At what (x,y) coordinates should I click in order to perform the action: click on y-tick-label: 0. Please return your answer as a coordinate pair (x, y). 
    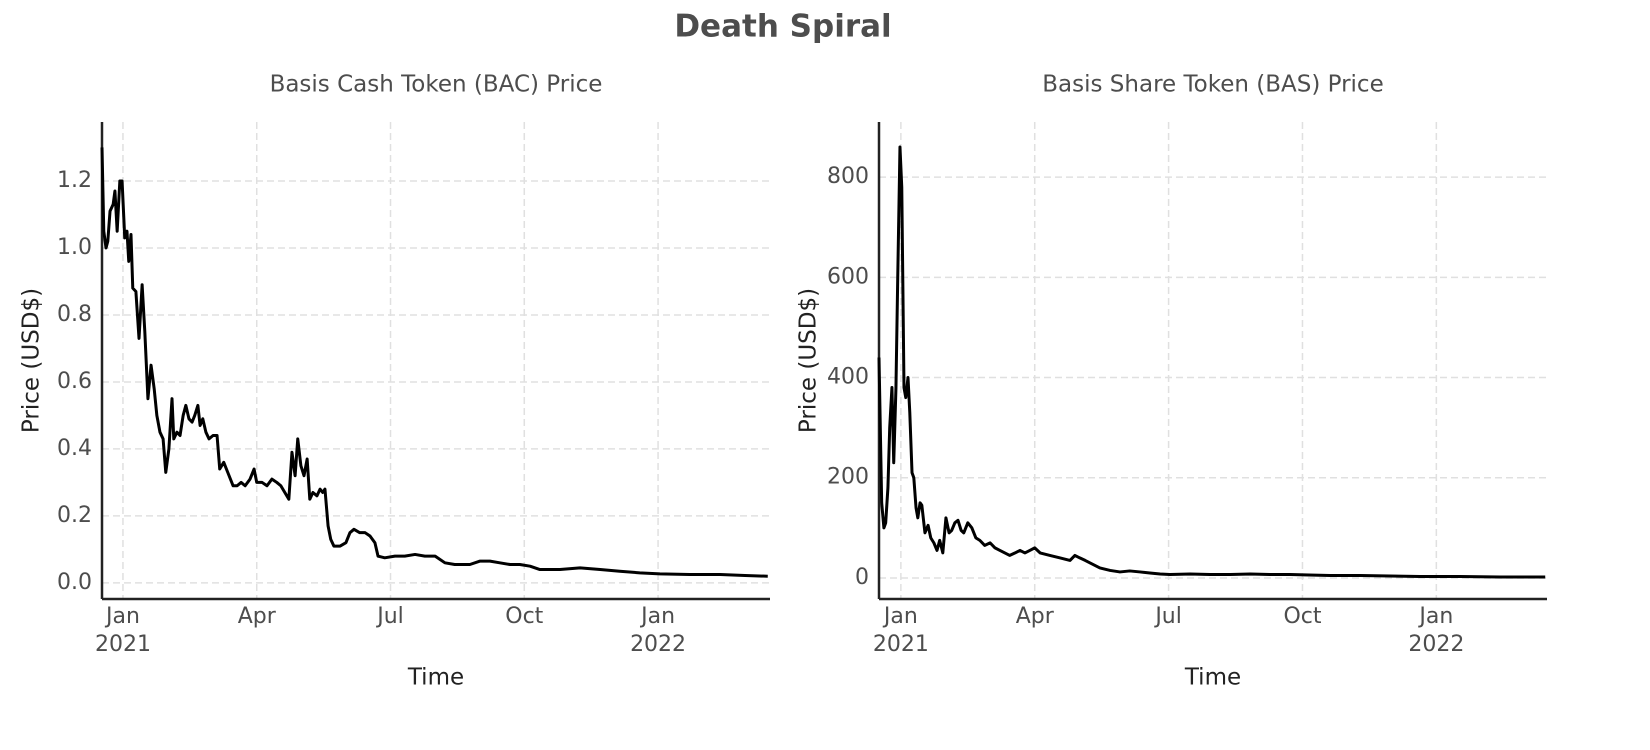
    Looking at the image, I should click on (862, 577).